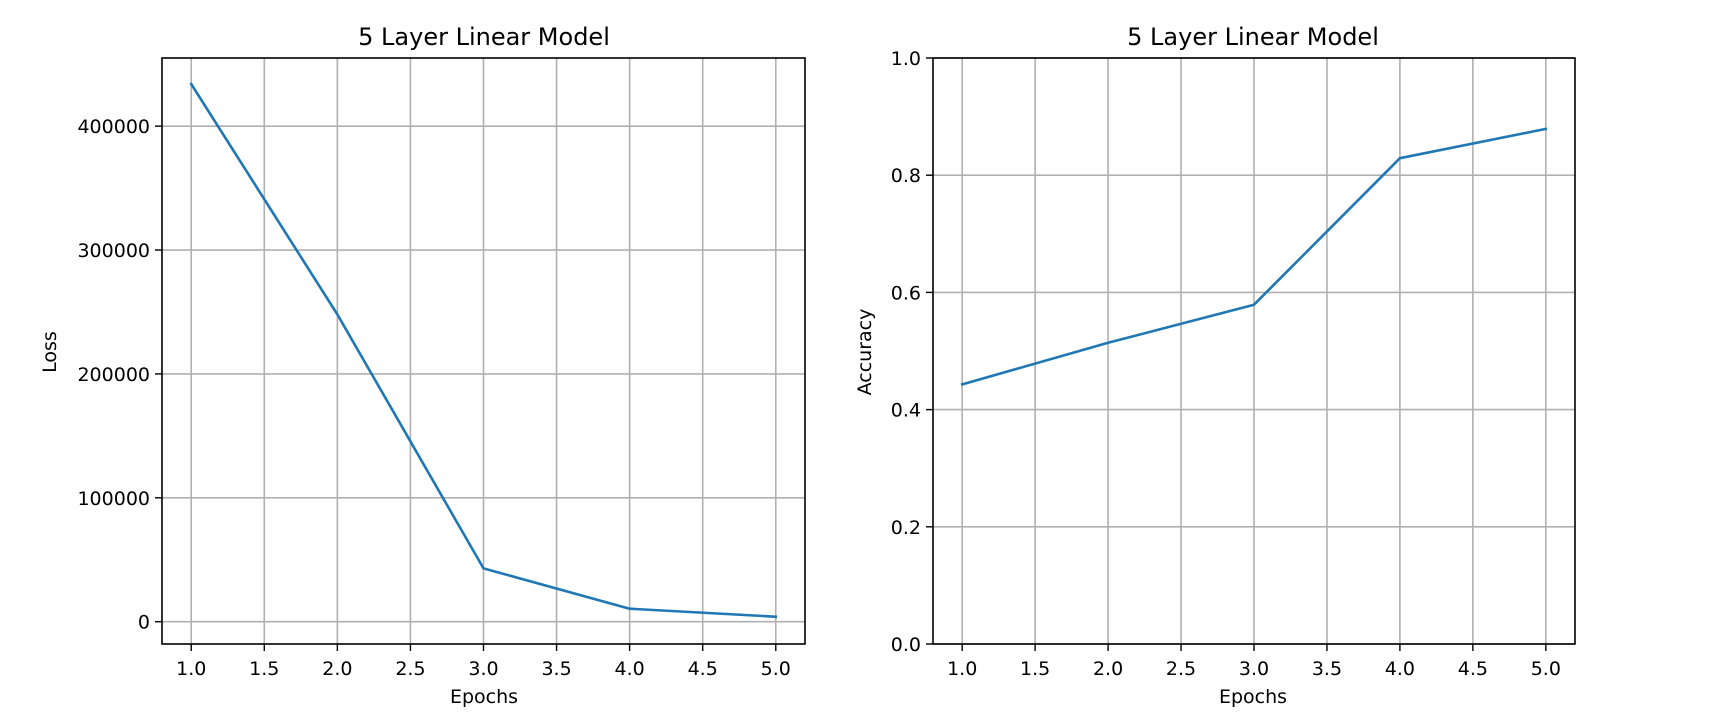 The image size is (1715, 712). Describe the element at coordinates (865, 352) in the screenshot. I see `y-axis-label: Accuracy` at that location.